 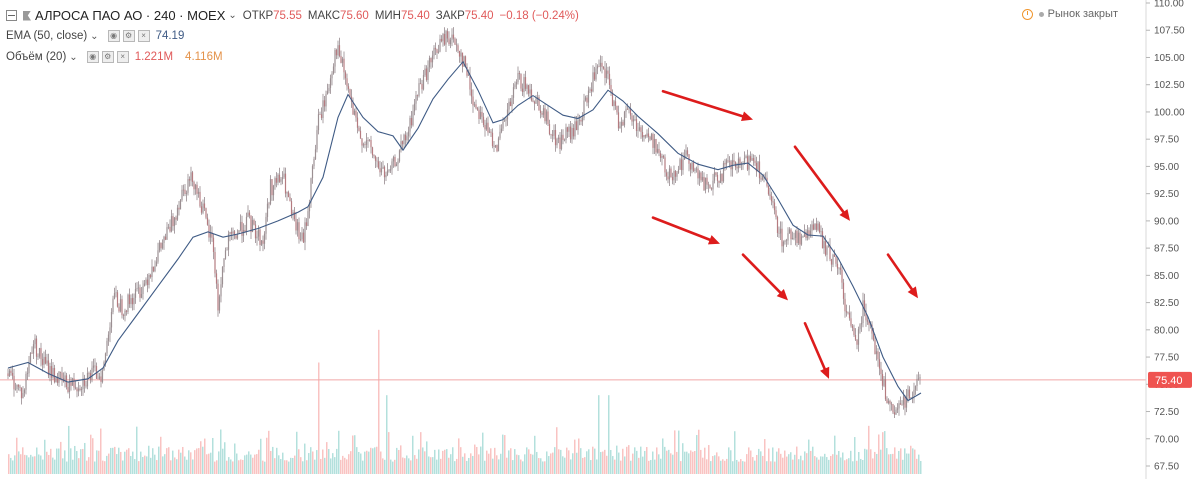 What do you see at coordinates (27, 15) in the screenshot?
I see `flag-icon` at bounding box center [27, 15].